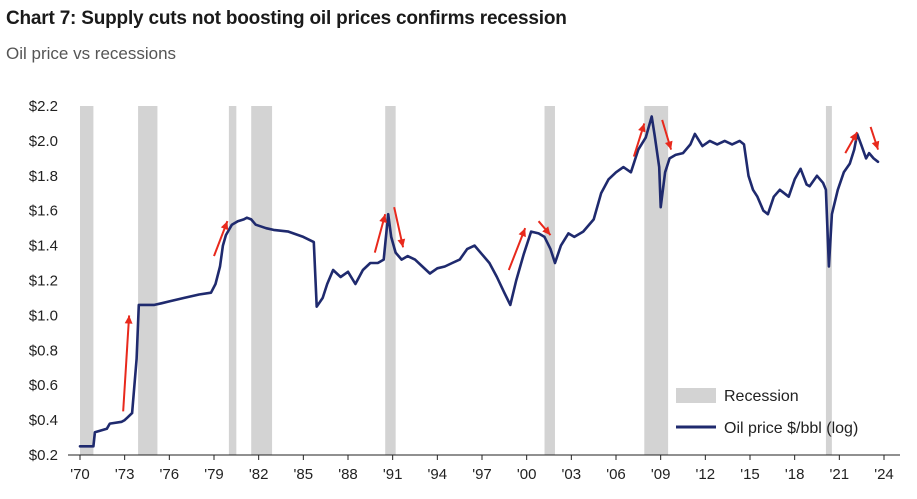  Describe the element at coordinates (791, 428) in the screenshot. I see `legend-line-label: Oil price $/bbl (log)` at that location.